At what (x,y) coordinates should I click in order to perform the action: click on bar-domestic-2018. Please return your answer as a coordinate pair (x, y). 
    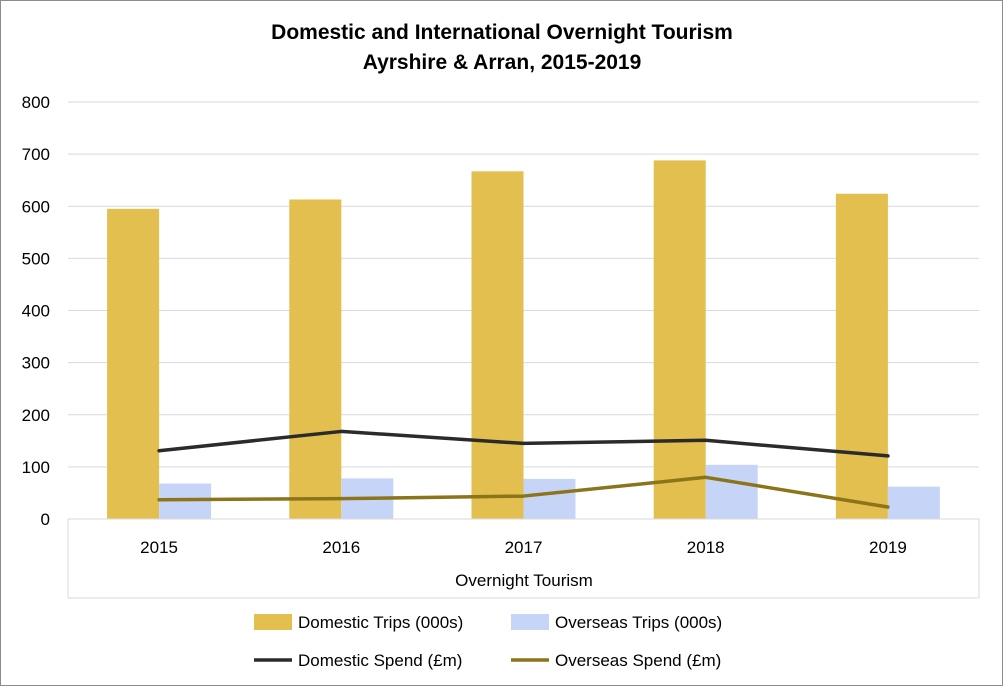
    Looking at the image, I should click on (679, 339).